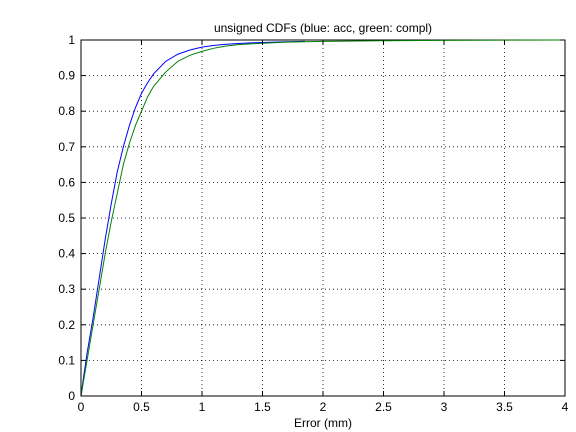 This screenshot has height=432, width=576. What do you see at coordinates (141, 407) in the screenshot?
I see `x-tick-label: 0.5` at bounding box center [141, 407].